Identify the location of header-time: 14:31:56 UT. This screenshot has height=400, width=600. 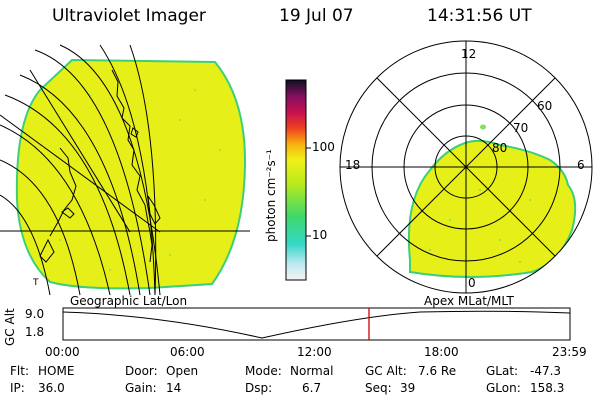
(479, 16).